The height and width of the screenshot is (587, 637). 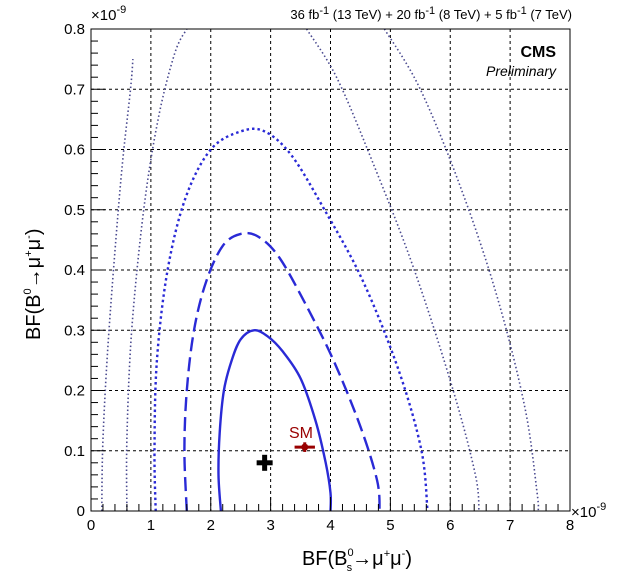 I want to click on y-tick-label: 0.3, so click(x=74, y=330).